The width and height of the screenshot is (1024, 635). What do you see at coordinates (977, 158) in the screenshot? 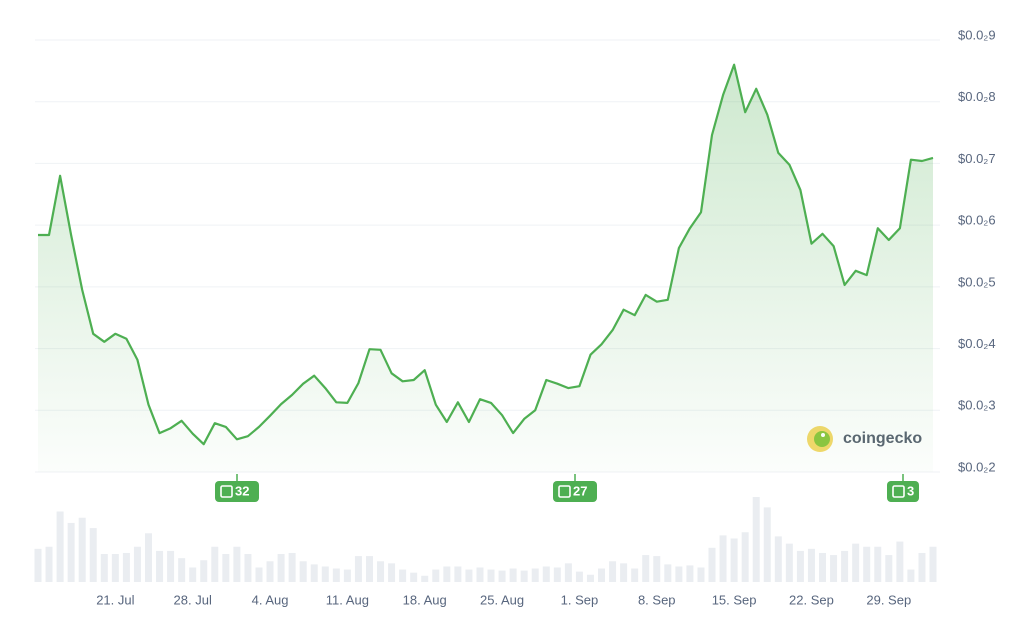
I see `y-tick-label: $0.0₂7` at bounding box center [977, 158].